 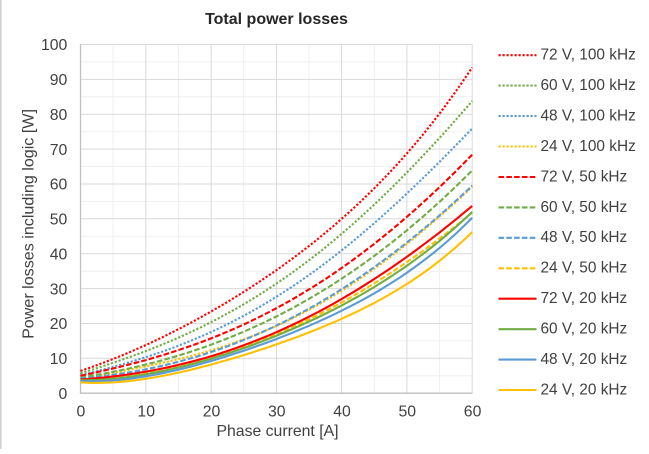 What do you see at coordinates (59, 80) in the screenshot?
I see `svg-text: 90` at bounding box center [59, 80].